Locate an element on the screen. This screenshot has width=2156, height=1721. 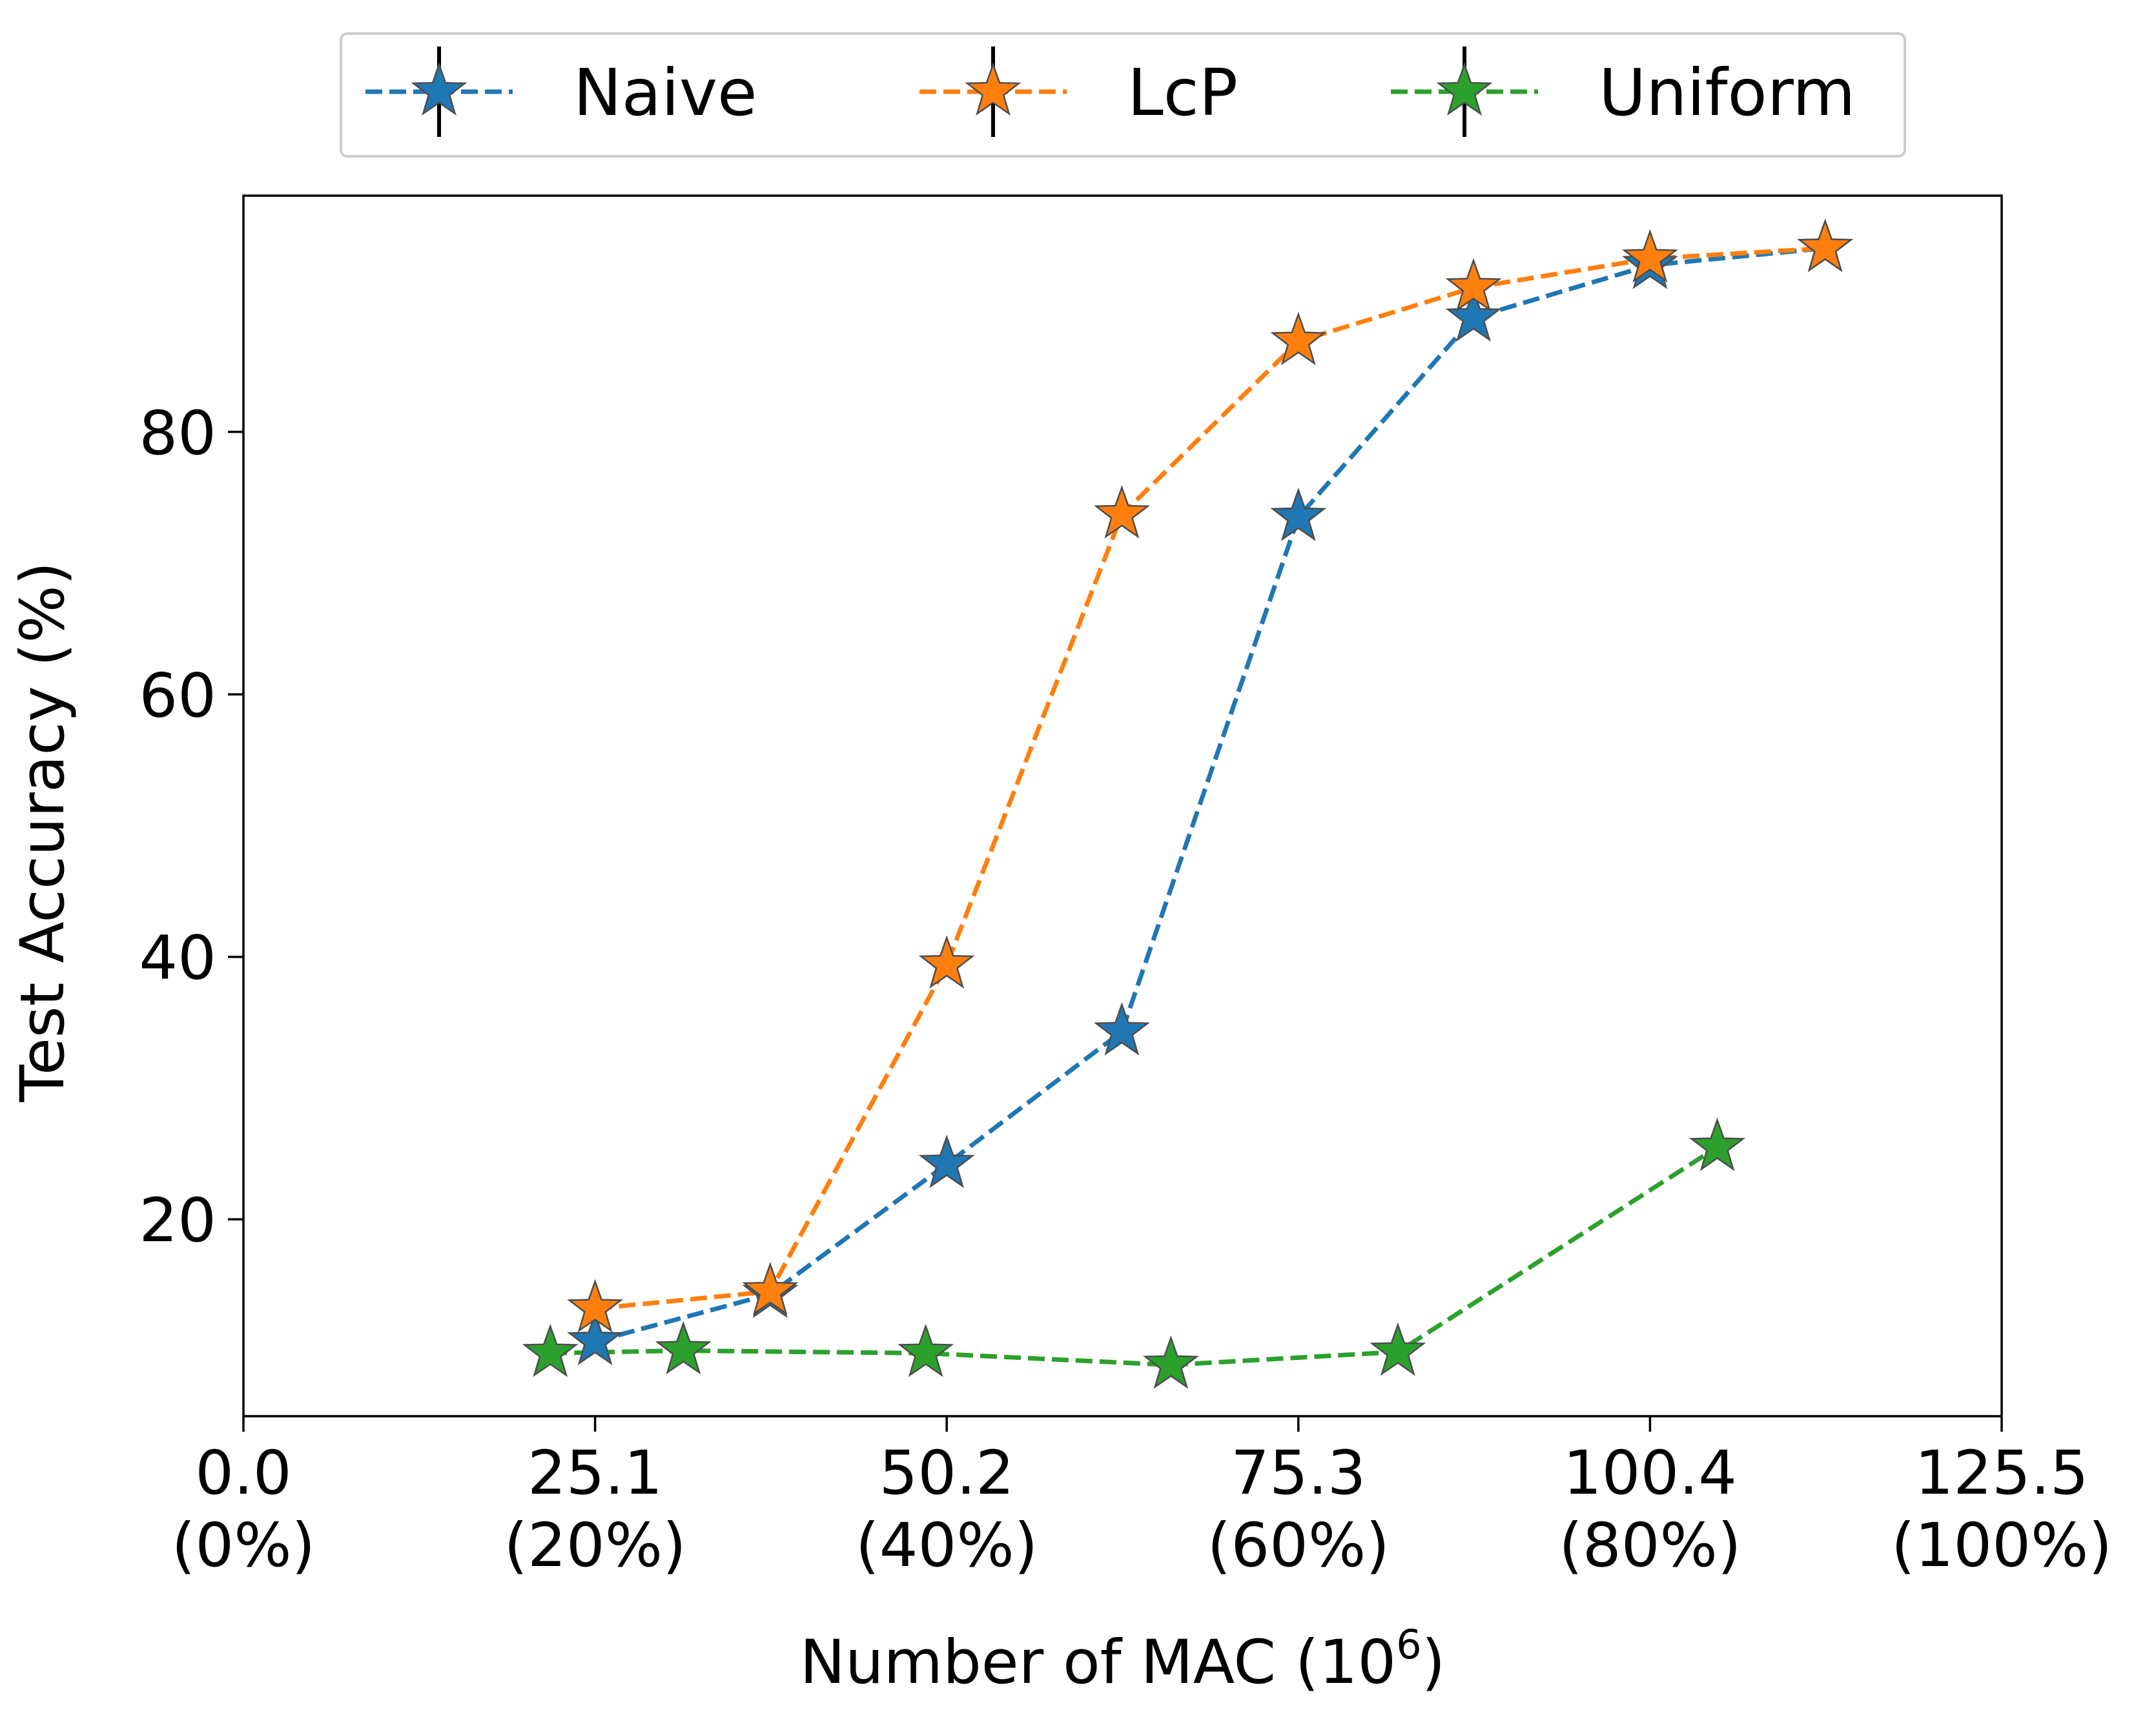
y-axis-title: Test Accuracy (%) is located at coordinates (43, 832).